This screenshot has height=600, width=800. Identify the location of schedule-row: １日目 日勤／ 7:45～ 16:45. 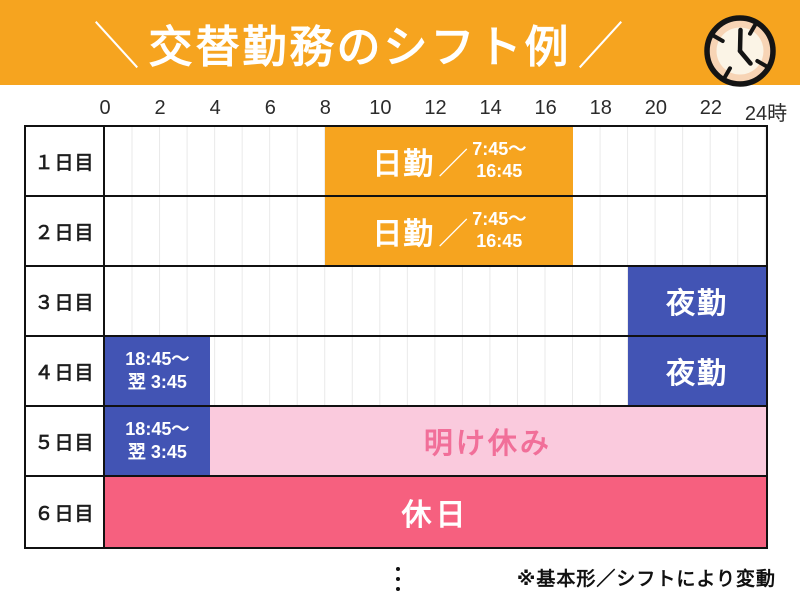
(396, 162).